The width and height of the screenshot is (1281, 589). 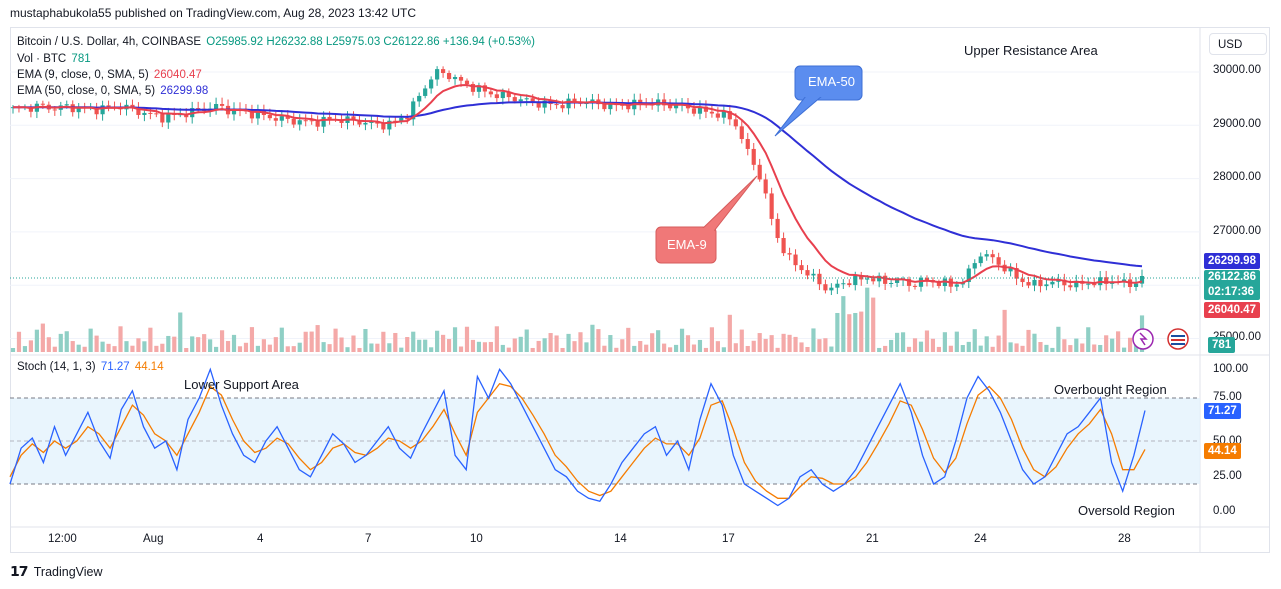 I want to click on alert-icon-bolt, so click(x=1143, y=339).